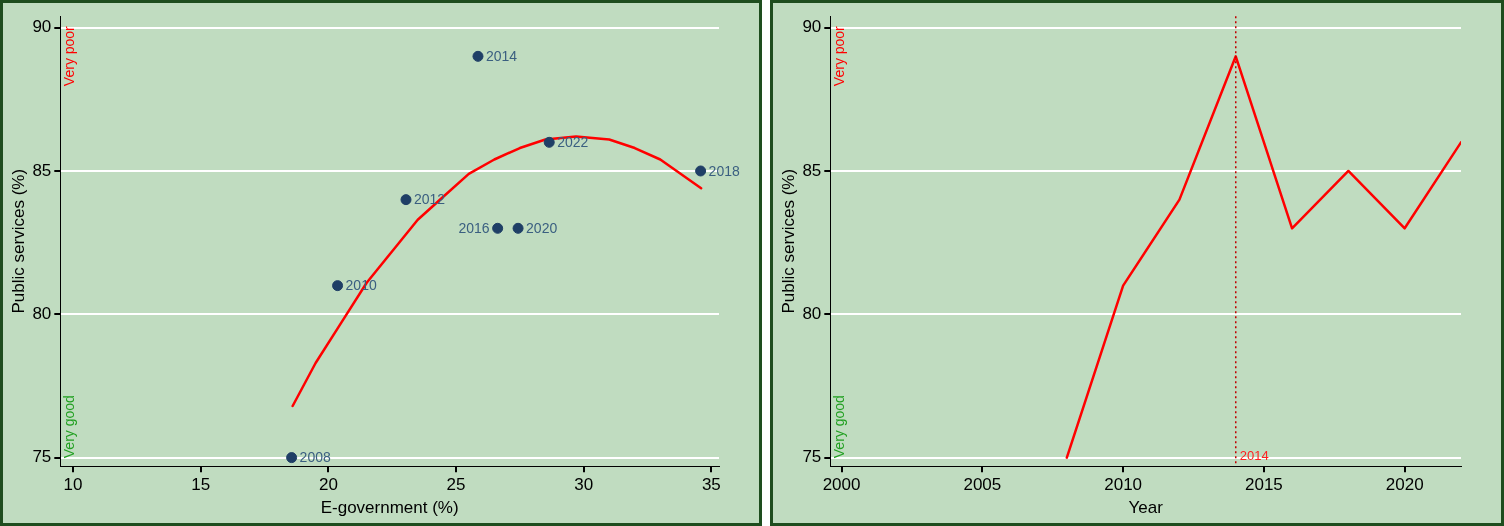 The height and width of the screenshot is (526, 1504). I want to click on x-tick-label: 2010, so click(1123, 485).